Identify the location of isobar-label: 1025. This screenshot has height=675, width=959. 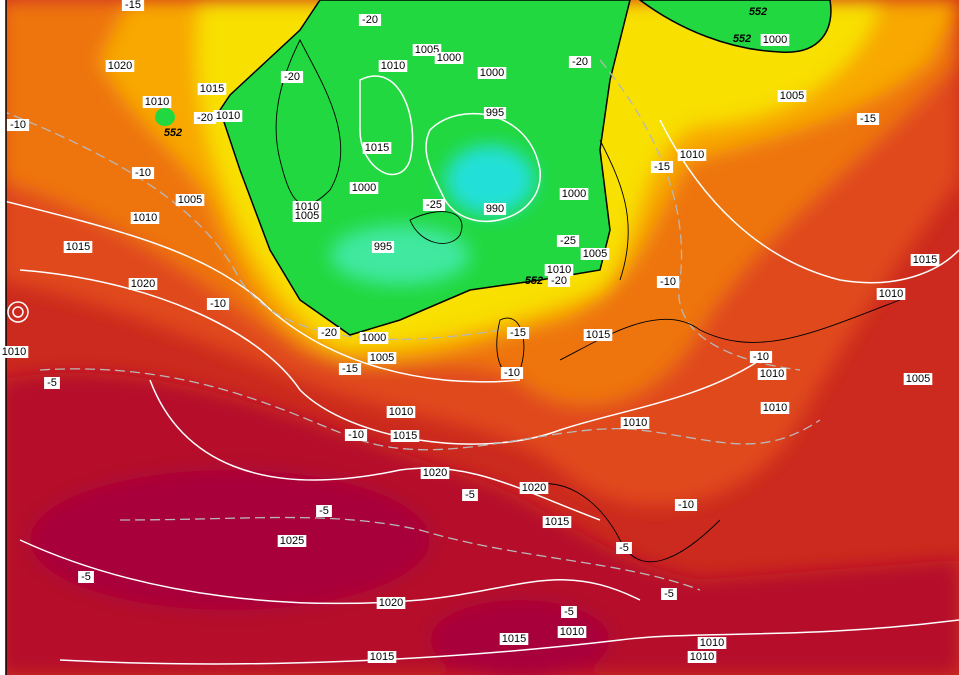
(292, 541).